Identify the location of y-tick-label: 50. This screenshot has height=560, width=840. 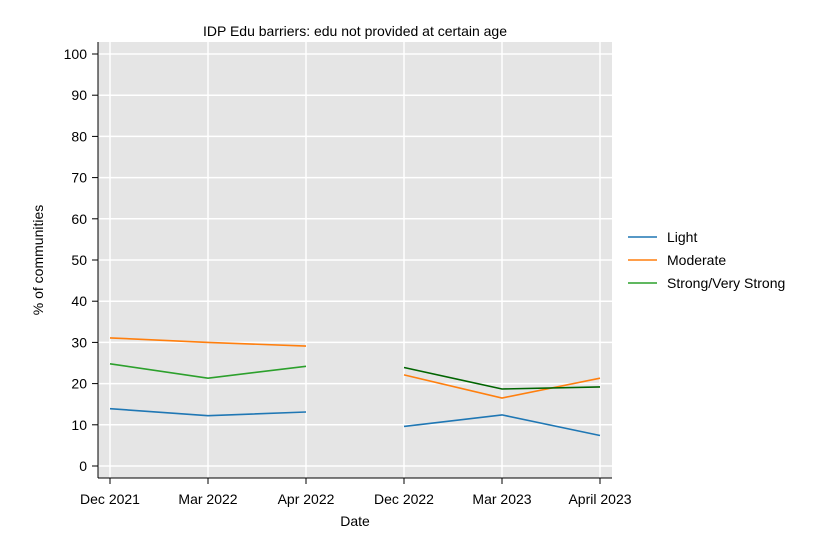
(79, 260).